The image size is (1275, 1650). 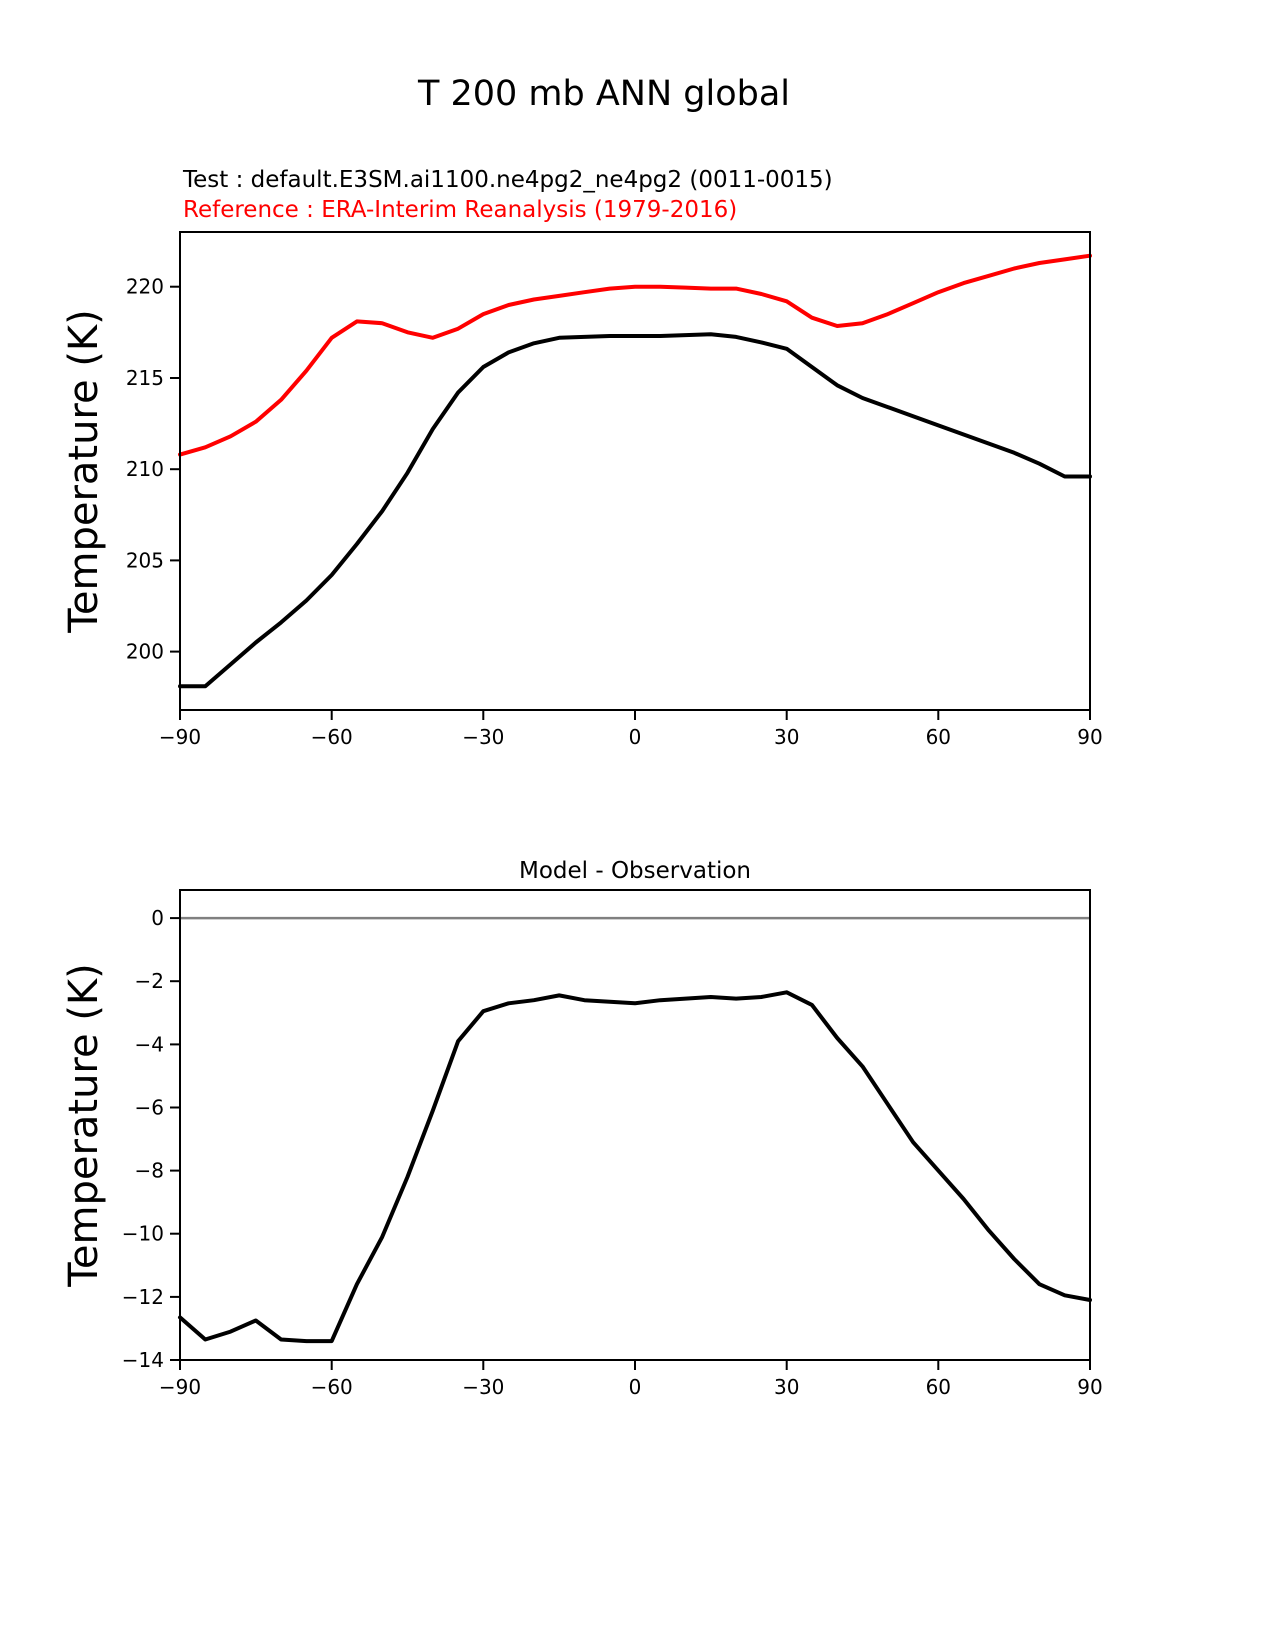 What do you see at coordinates (145, 469) in the screenshot?
I see `y-tick-label: 210` at bounding box center [145, 469].